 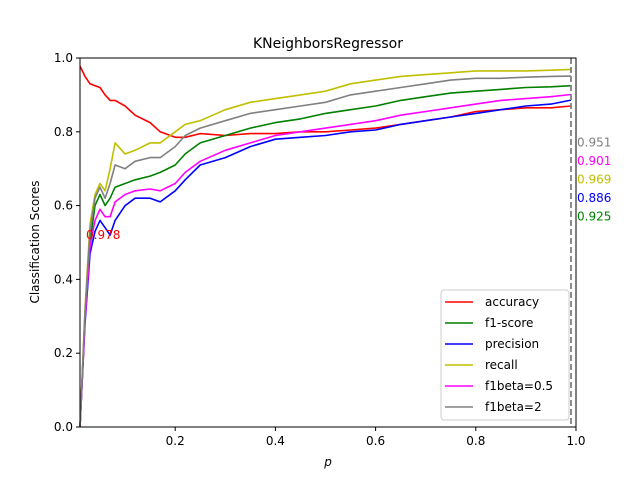 I want to click on x-tick-label: 0.8, so click(x=475, y=441).